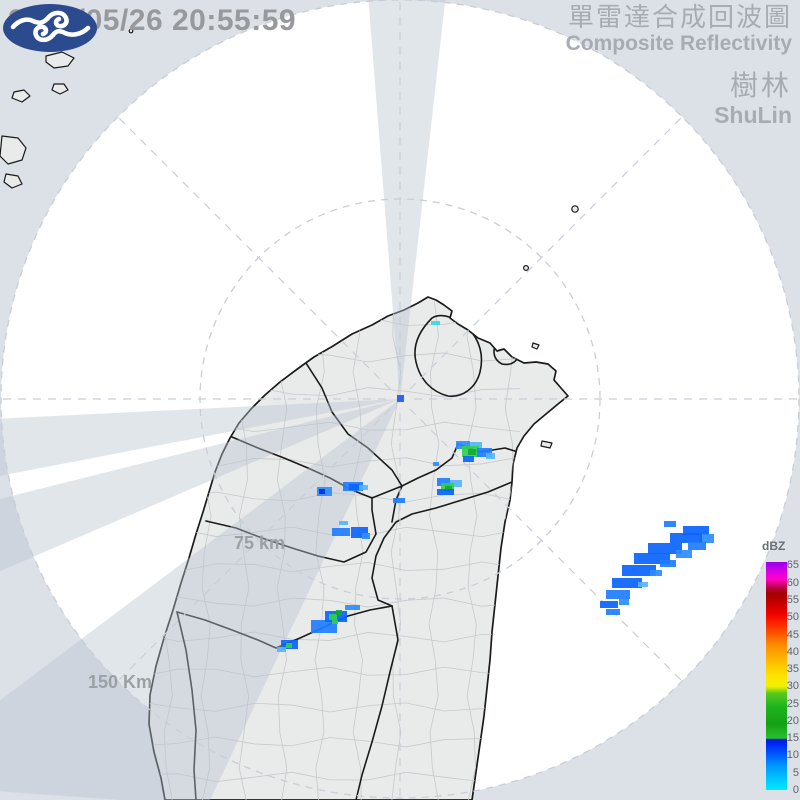  I want to click on cwb-logo-ellipse, so click(50, 28).